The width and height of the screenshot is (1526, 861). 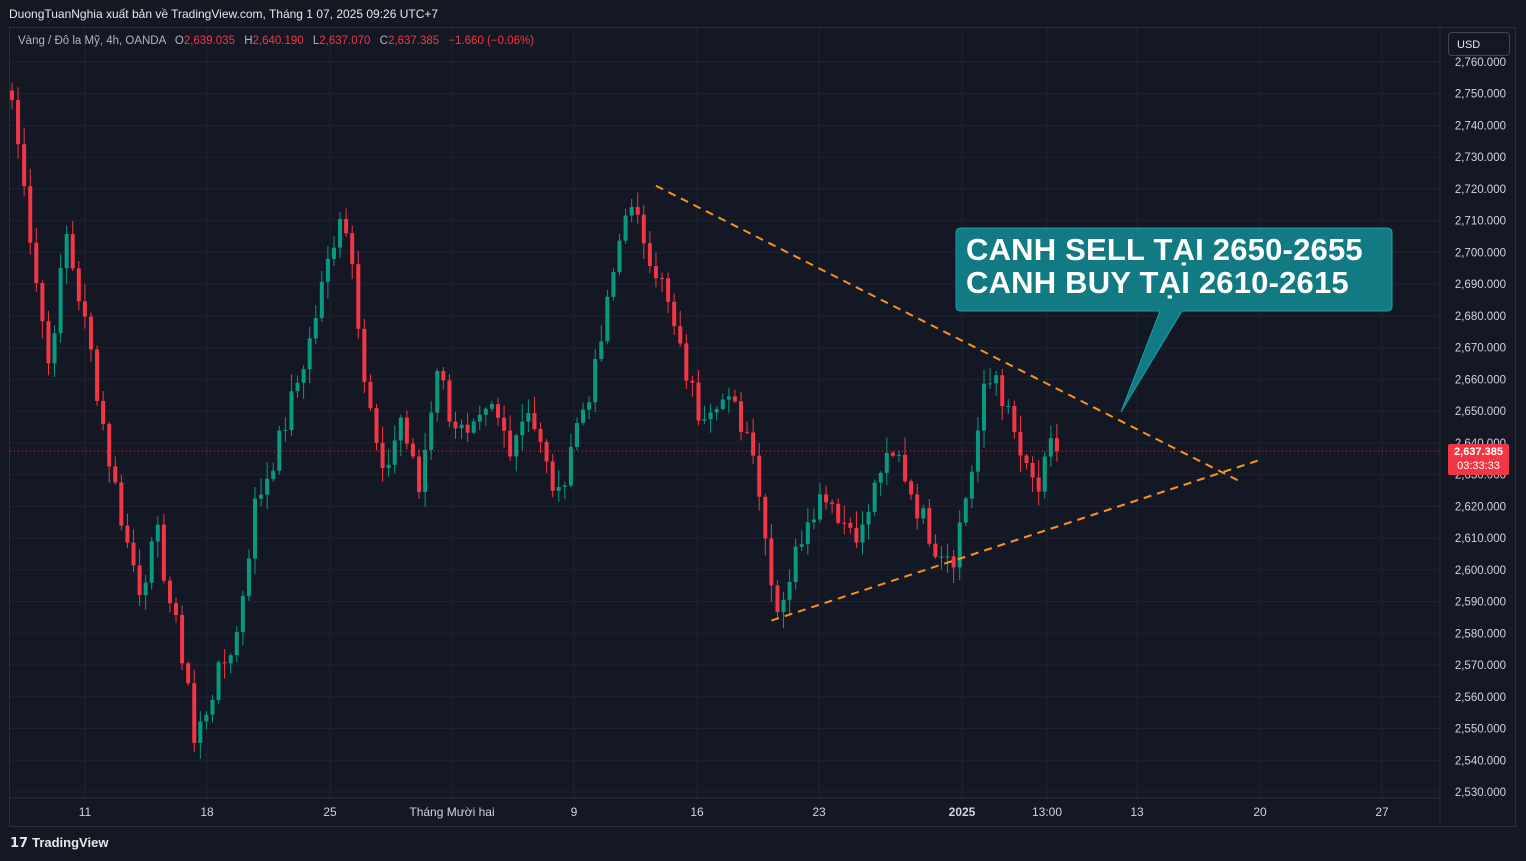 What do you see at coordinates (1480, 95) in the screenshot?
I see `y-tick-label: 2,750.000` at bounding box center [1480, 95].